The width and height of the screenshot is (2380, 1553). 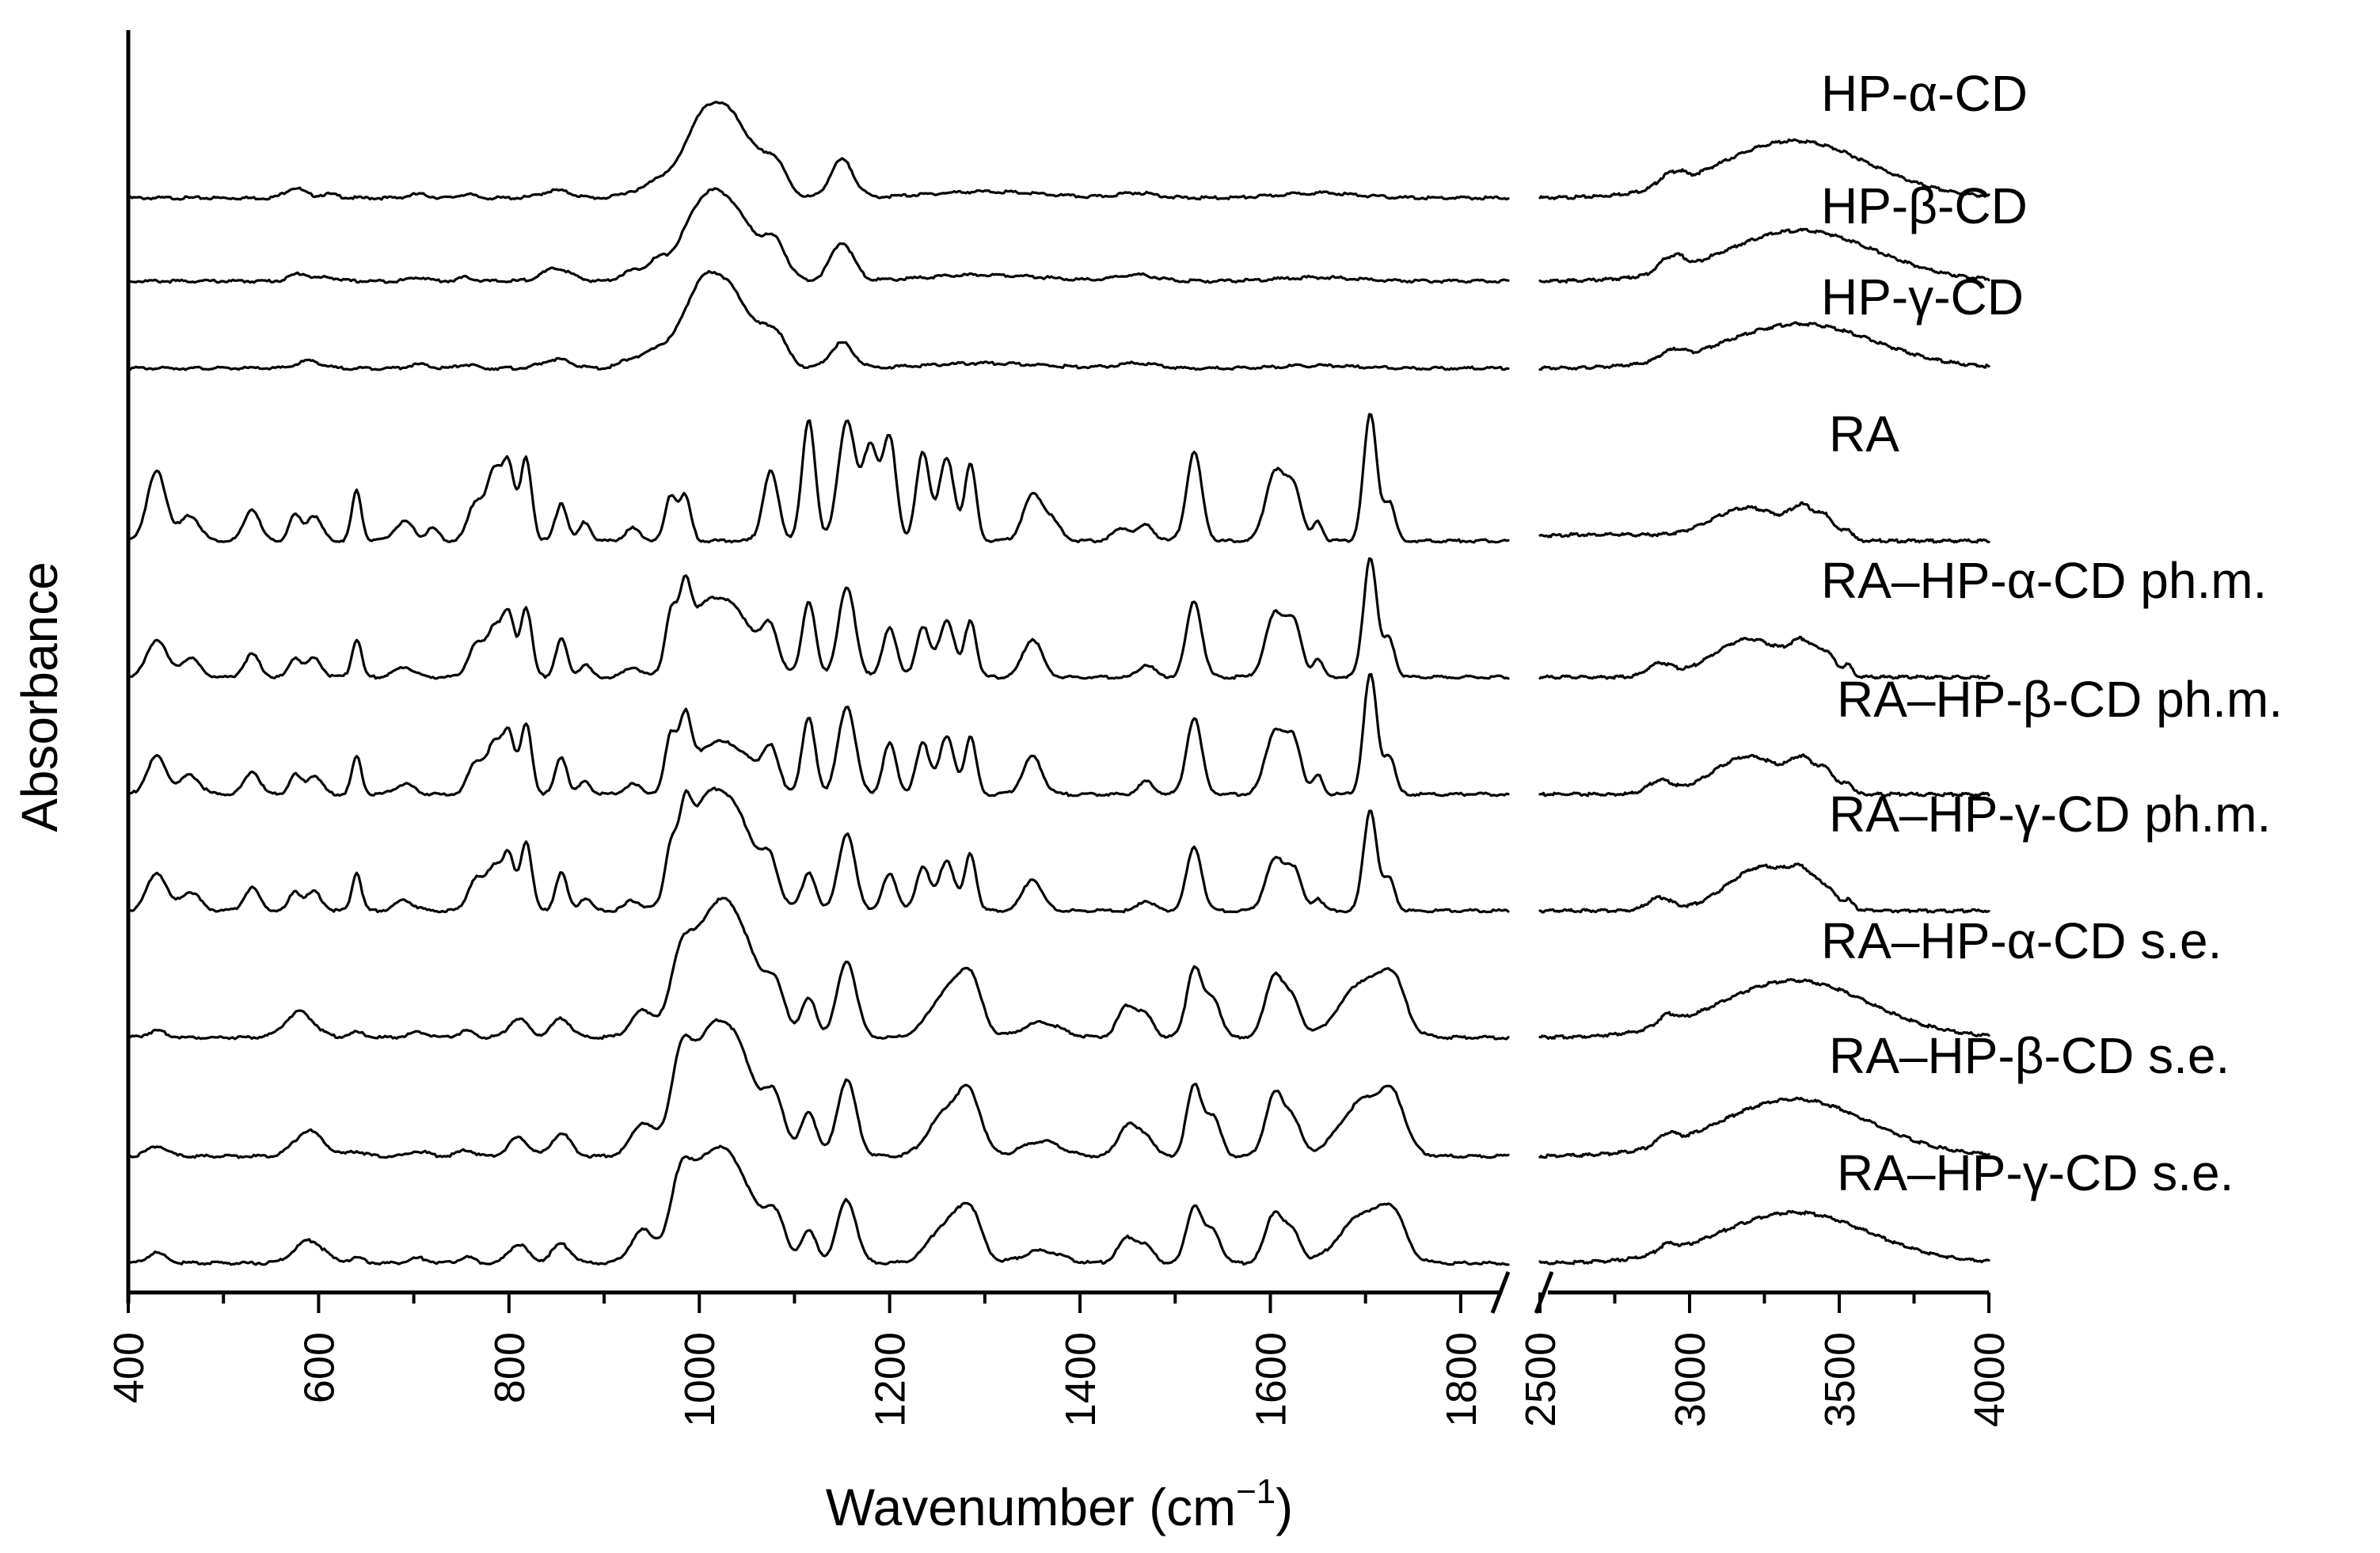 I want to click on series-label-8: RA–HP-α-CD s.e., so click(x=2021, y=941).